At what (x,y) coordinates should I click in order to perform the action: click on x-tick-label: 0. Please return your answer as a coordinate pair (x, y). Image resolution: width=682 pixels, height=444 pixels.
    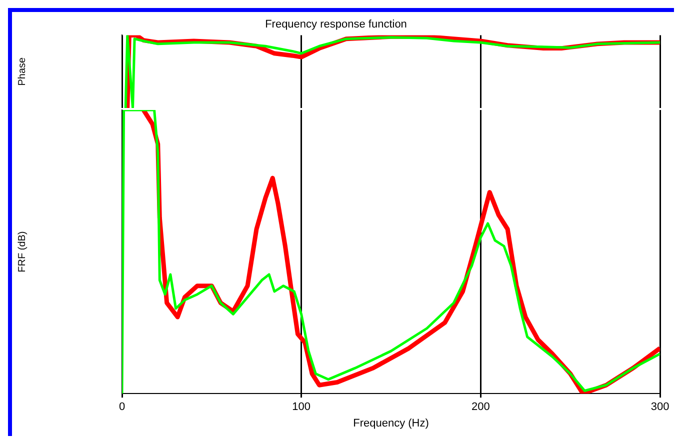
    Looking at the image, I should click on (122, 407).